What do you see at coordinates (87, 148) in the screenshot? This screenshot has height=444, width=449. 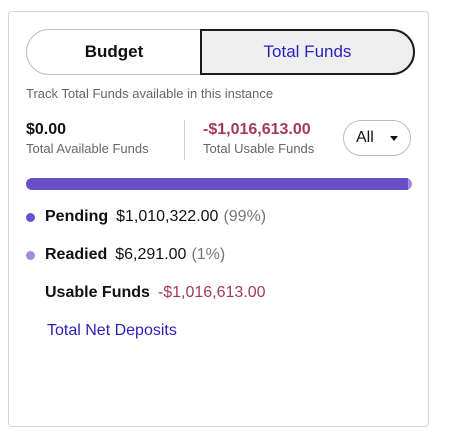 I see `total-available-label: Total Available Funds` at bounding box center [87, 148].